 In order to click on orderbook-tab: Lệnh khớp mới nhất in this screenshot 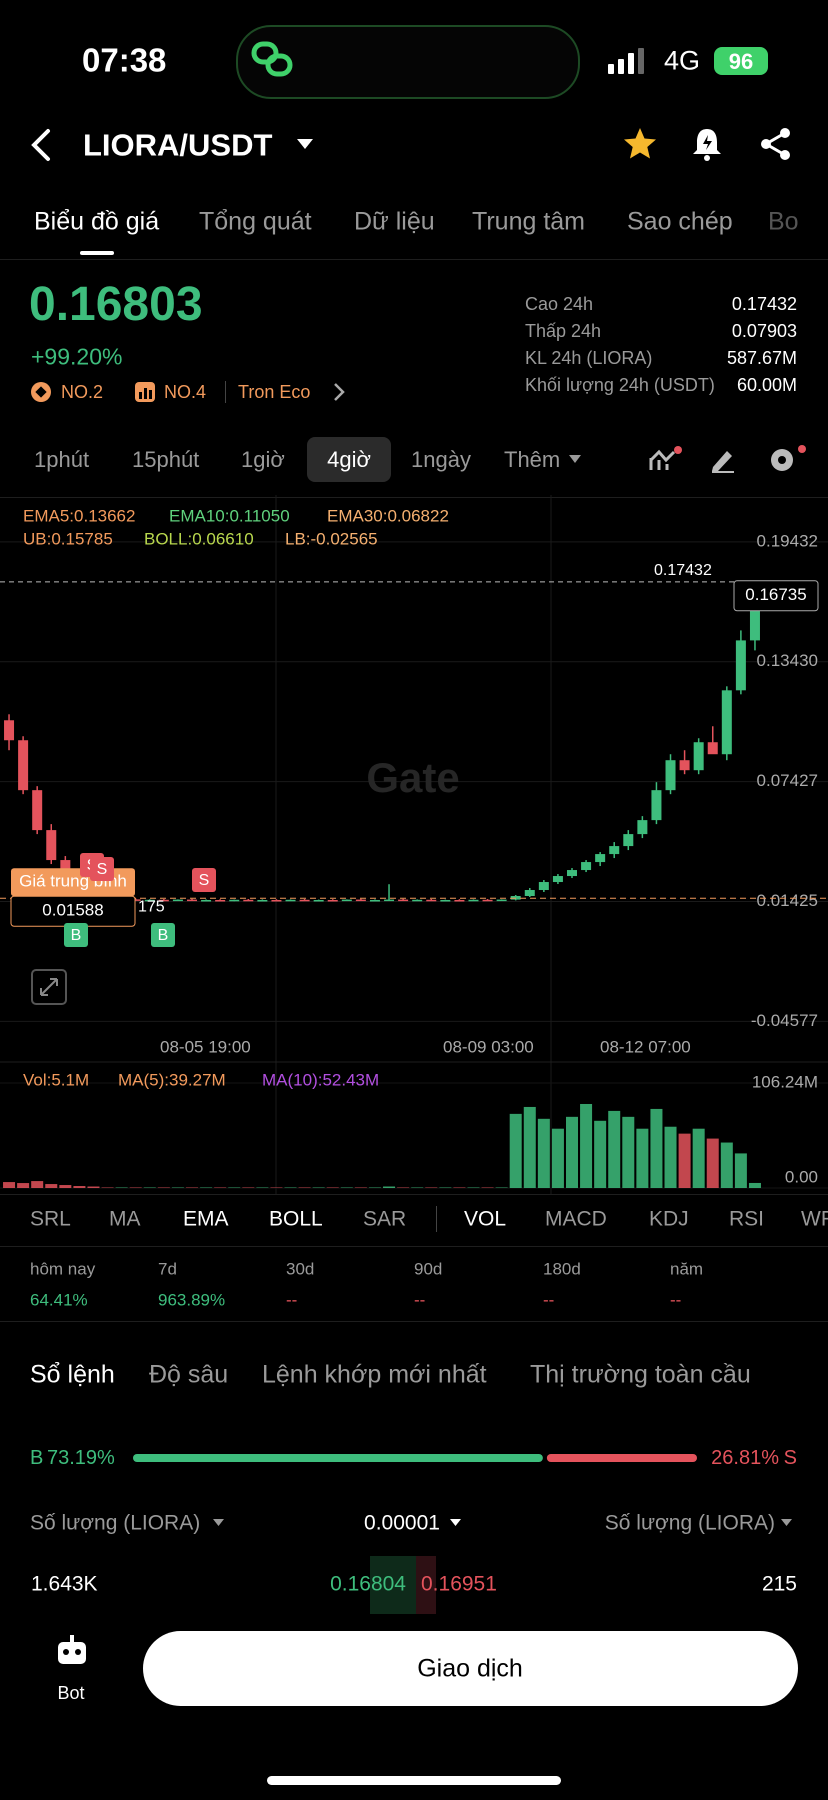, I will do `click(374, 1374)`.